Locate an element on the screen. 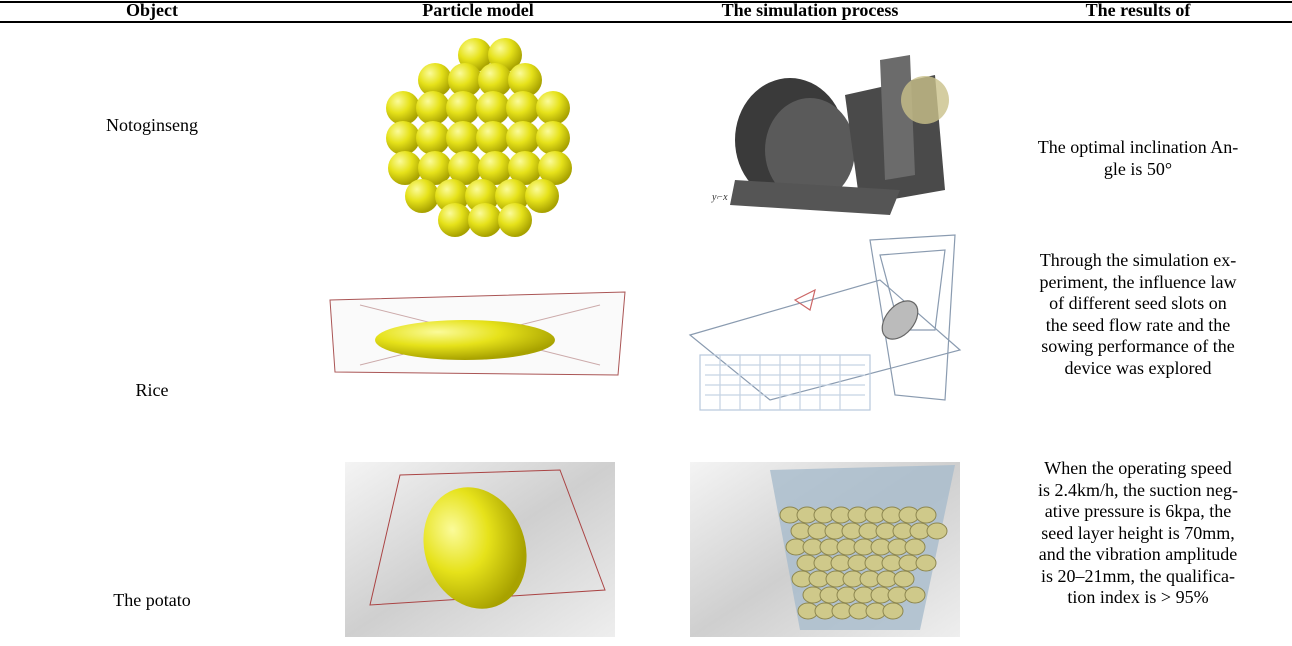  object-cell: Notoginseng is located at coordinates (152, 125).